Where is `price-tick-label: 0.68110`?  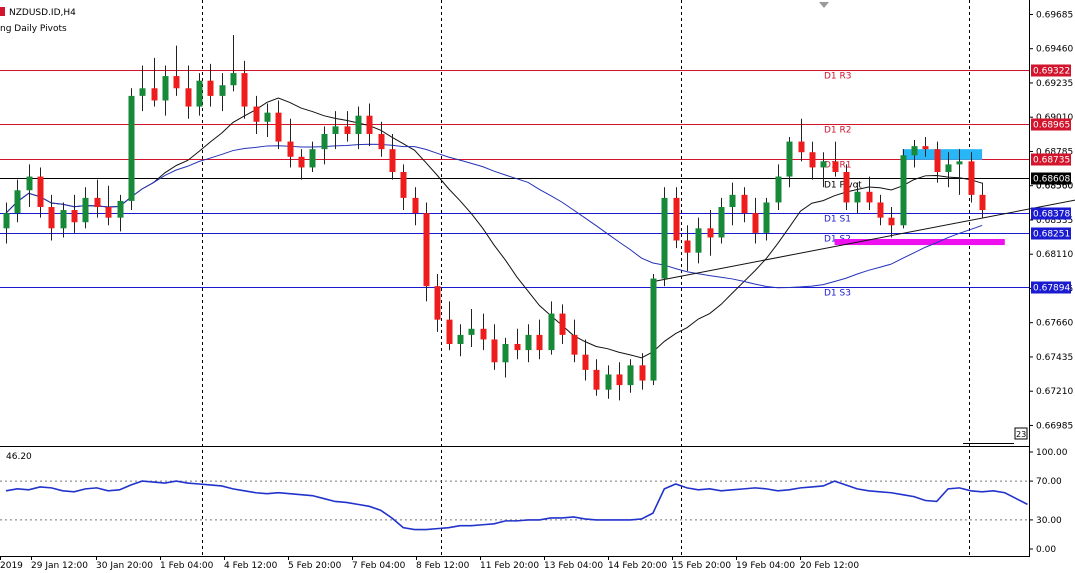 price-tick-label: 0.68110 is located at coordinates (1054, 255).